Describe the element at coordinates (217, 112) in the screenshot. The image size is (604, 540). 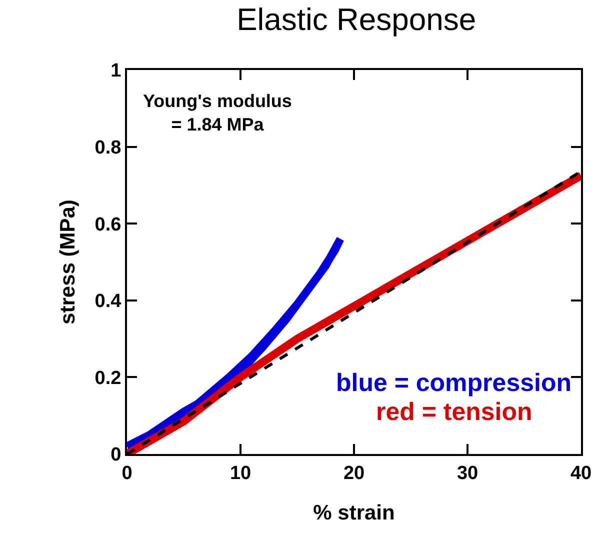
I see `annotation: Young's modulus = 1.84 MPa` at that location.